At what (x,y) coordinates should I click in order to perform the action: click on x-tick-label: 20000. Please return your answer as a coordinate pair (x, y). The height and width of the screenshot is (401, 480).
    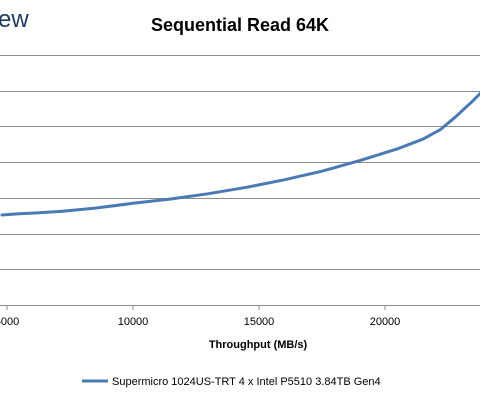
    Looking at the image, I should click on (385, 322).